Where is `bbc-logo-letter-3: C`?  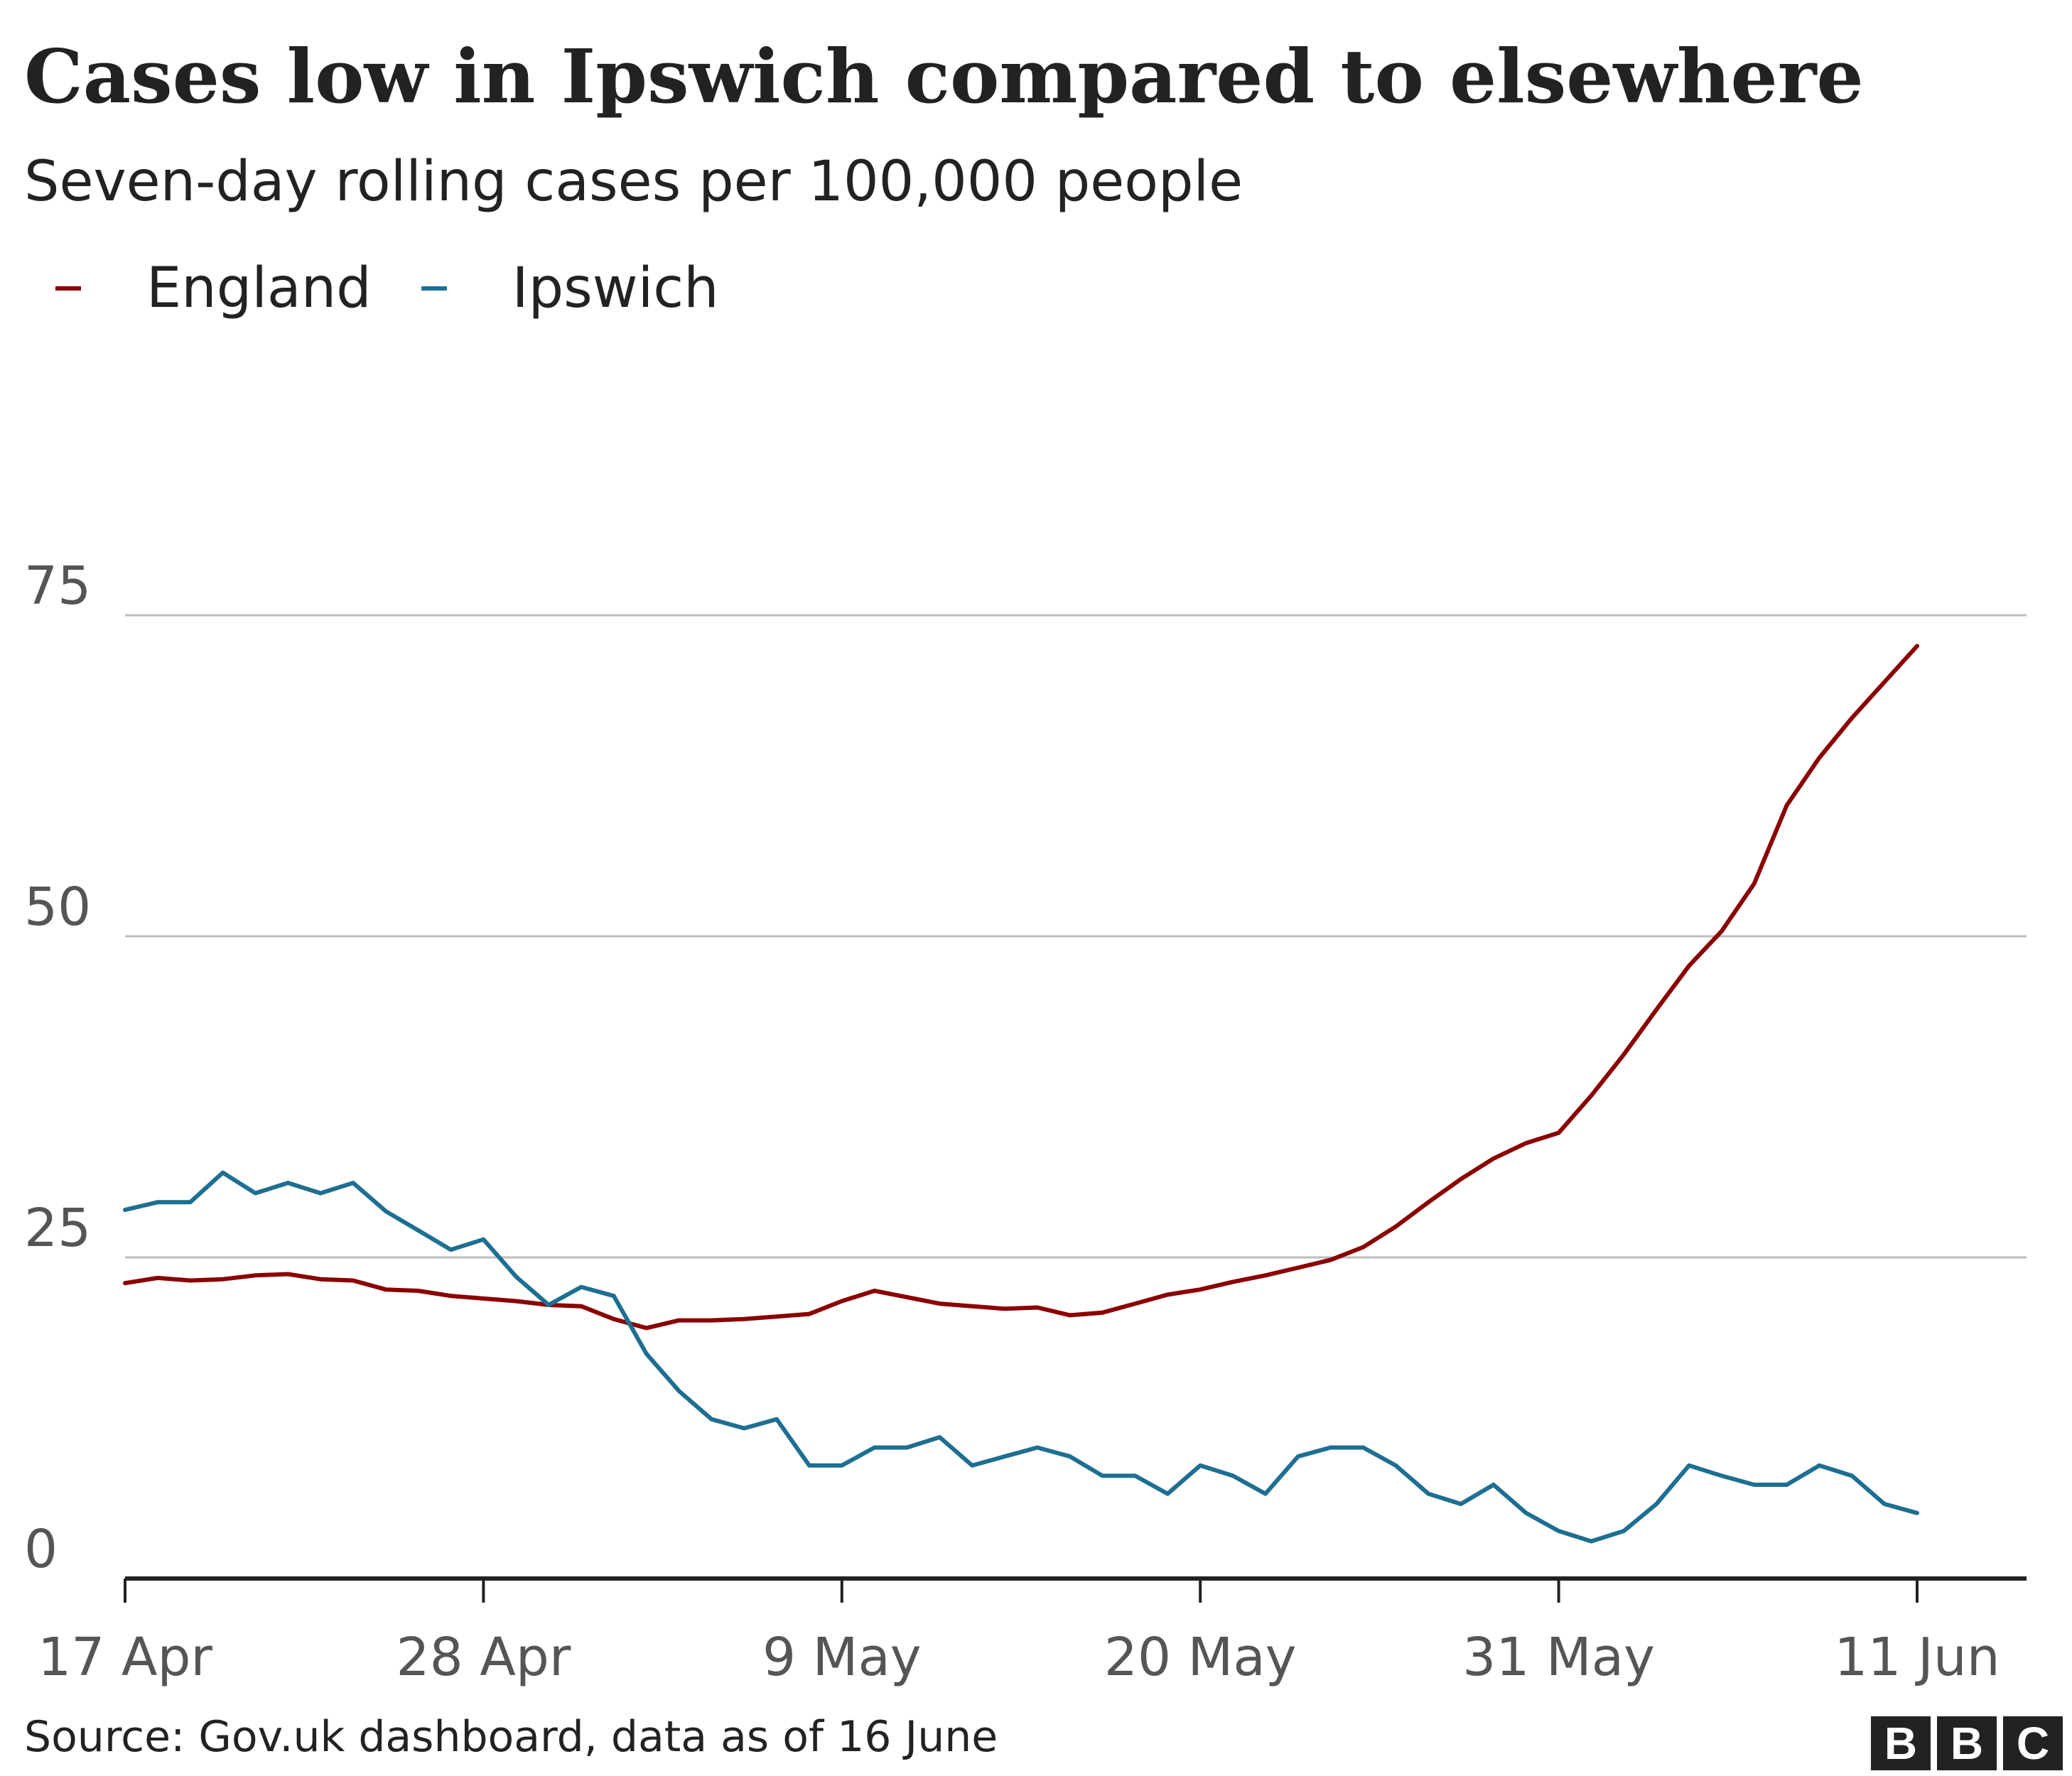 bbc-logo-letter-3: C is located at coordinates (2033, 1743).